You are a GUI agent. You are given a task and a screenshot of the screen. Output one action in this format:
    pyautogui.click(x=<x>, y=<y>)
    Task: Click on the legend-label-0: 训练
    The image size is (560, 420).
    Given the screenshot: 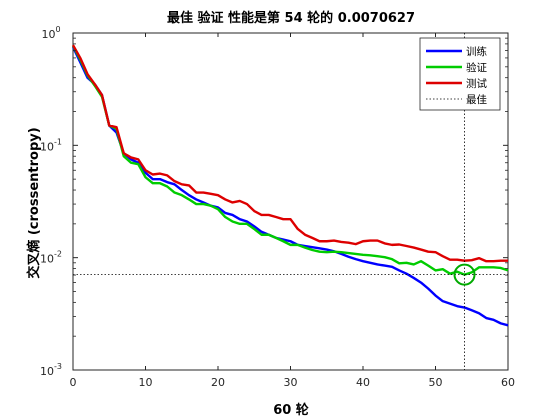 What is the action you would take?
    pyautogui.click(x=476, y=51)
    